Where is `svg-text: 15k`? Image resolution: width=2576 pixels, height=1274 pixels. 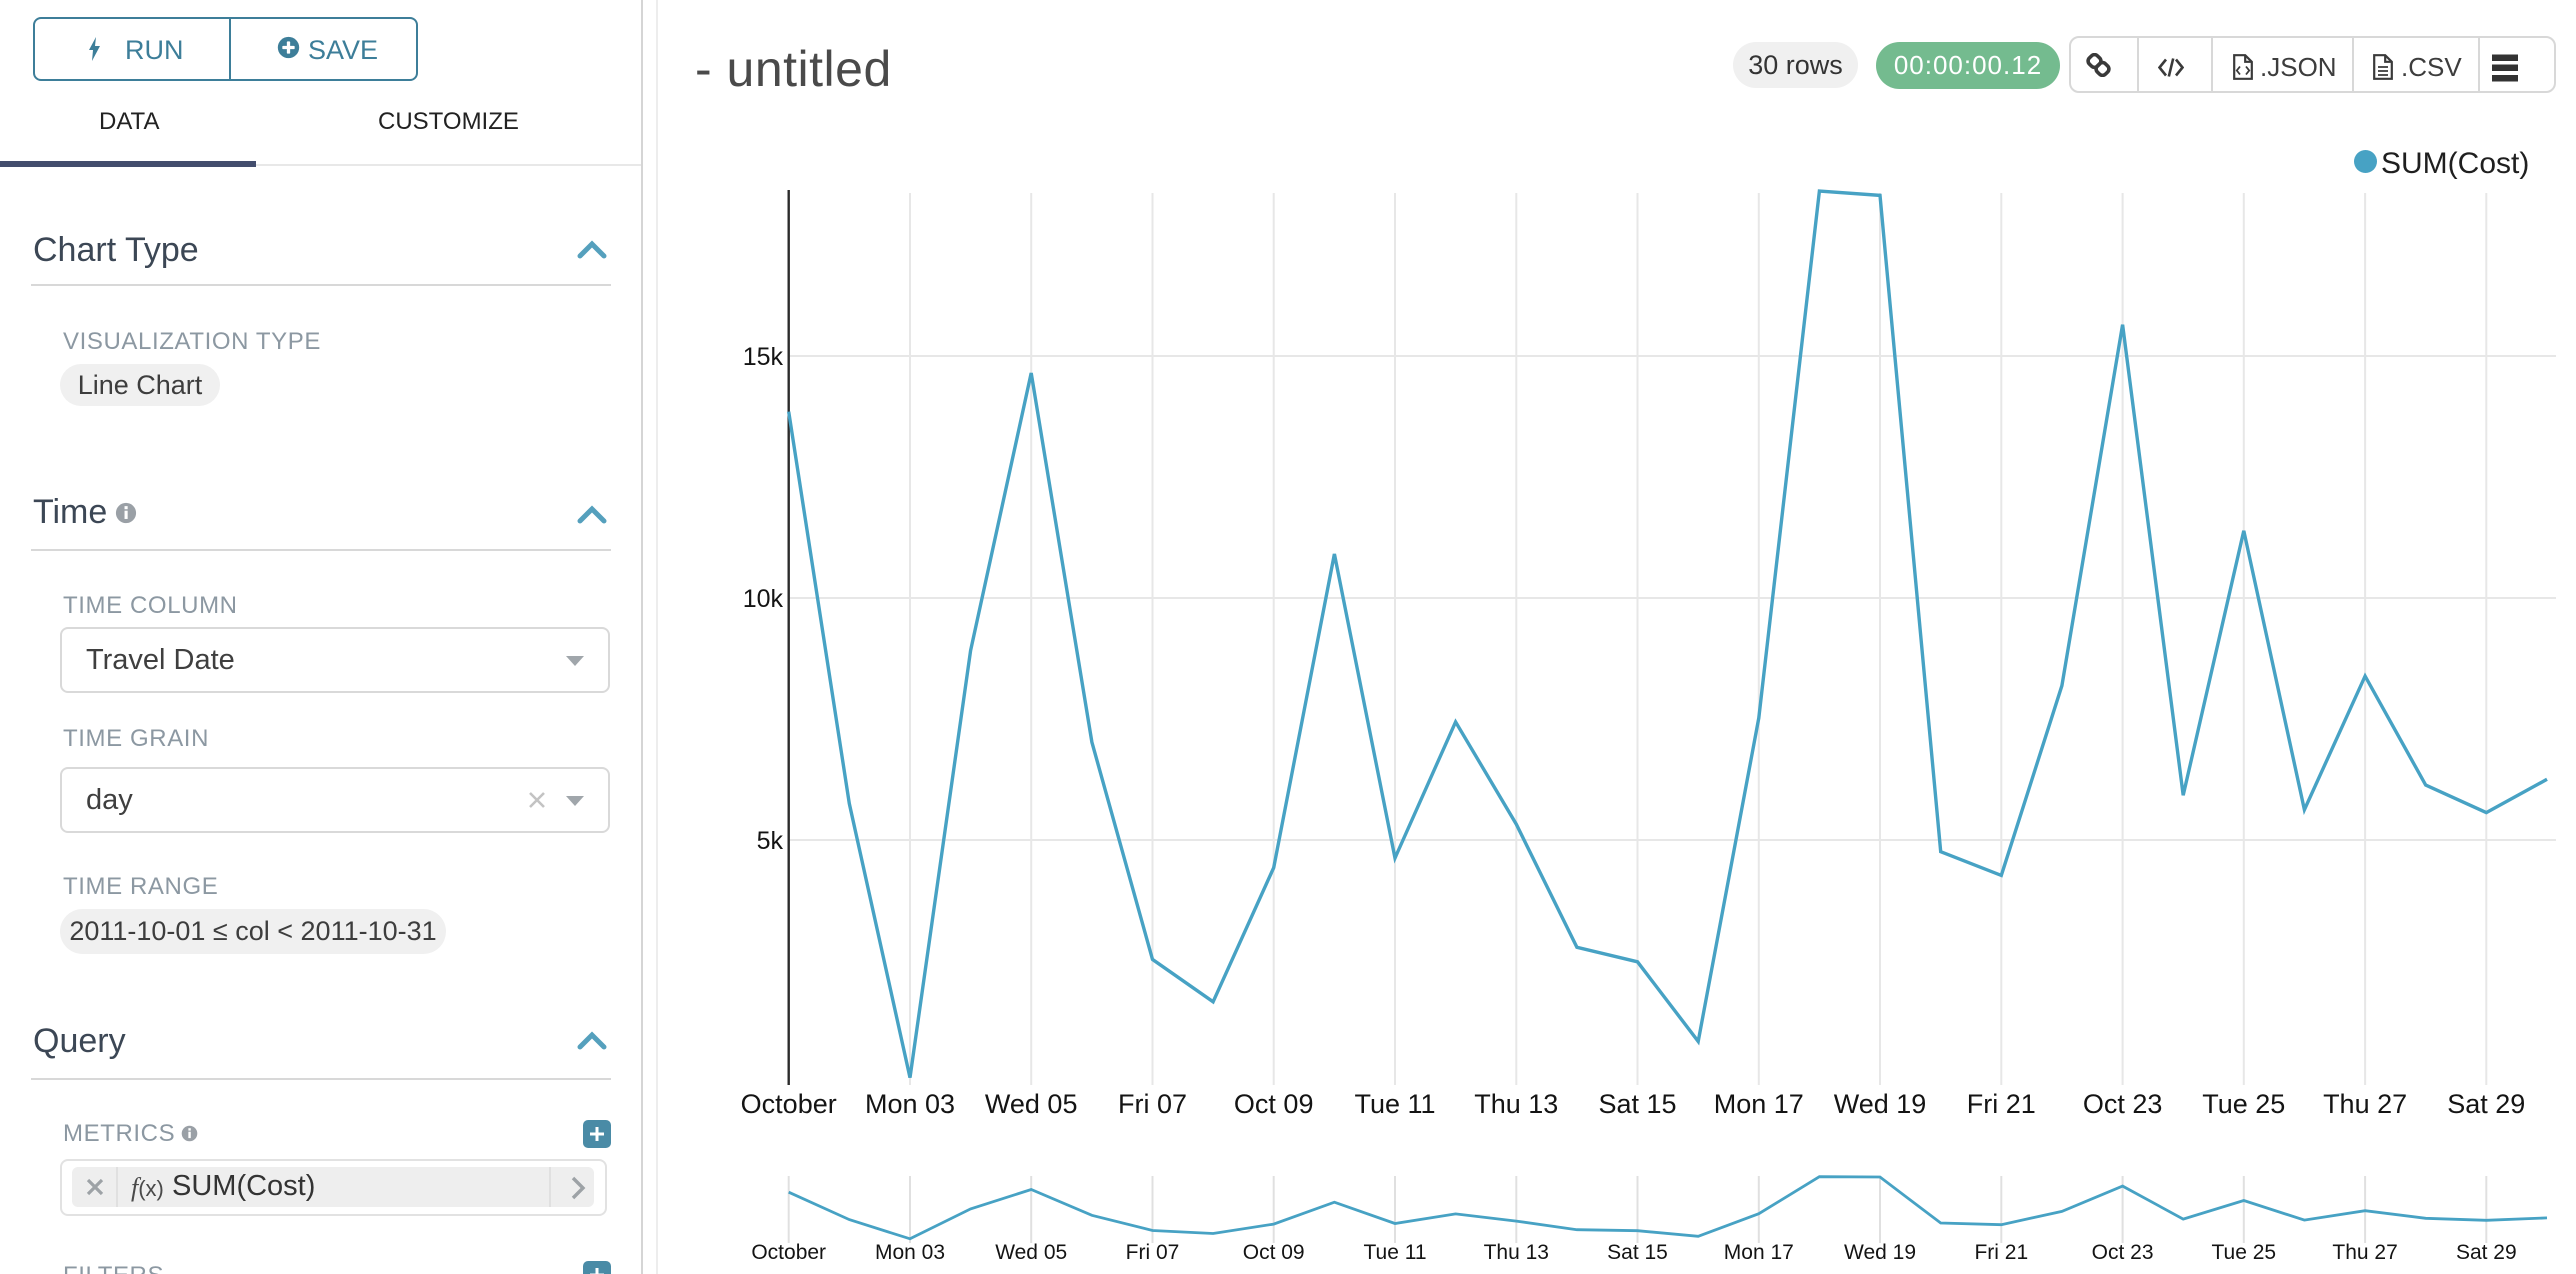
svg-text: 15k is located at coordinates (763, 357).